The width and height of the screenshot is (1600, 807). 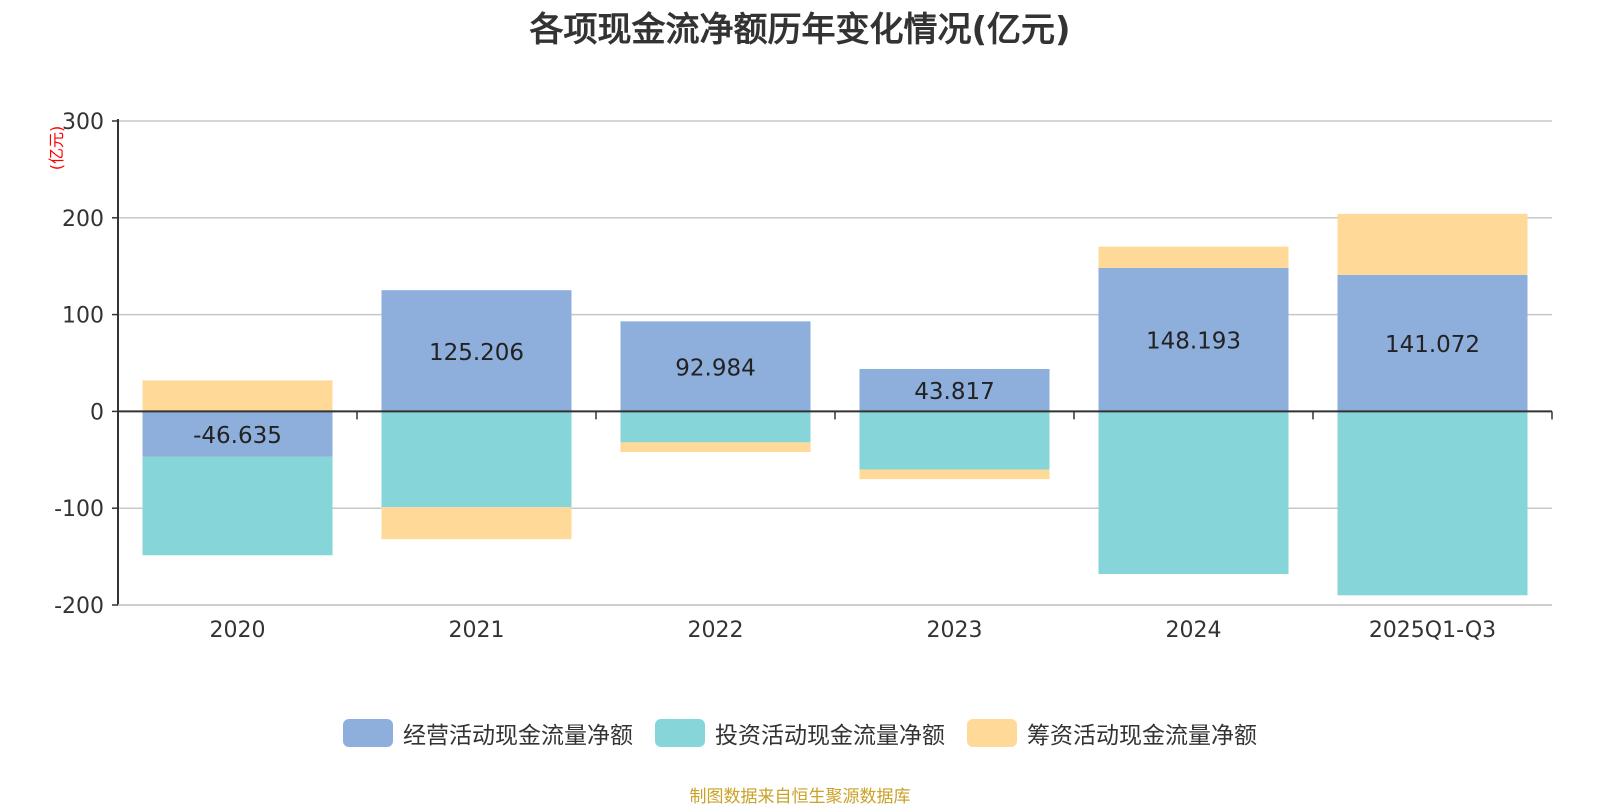 I want to click on label-layer: -46.635 125.206 92.984 43.817 148.193 141.072, so click(x=836, y=389).